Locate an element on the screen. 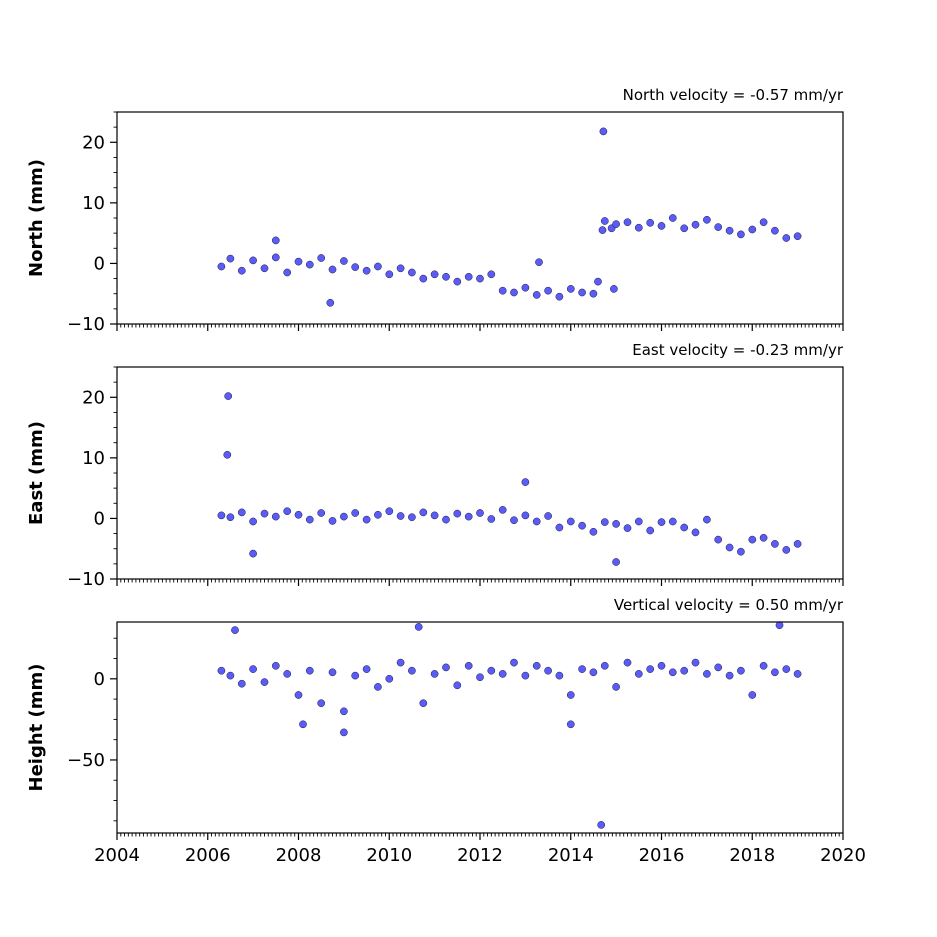 Image resolution: width=937 pixels, height=937 pixels. height-y-tick-label: −50 is located at coordinates (86, 760).